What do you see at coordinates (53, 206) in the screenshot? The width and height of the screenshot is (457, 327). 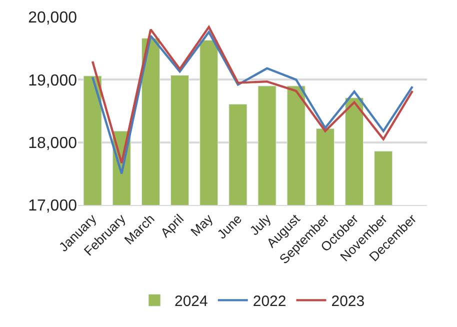 I see `y-tick-label: 17,000` at bounding box center [53, 206].